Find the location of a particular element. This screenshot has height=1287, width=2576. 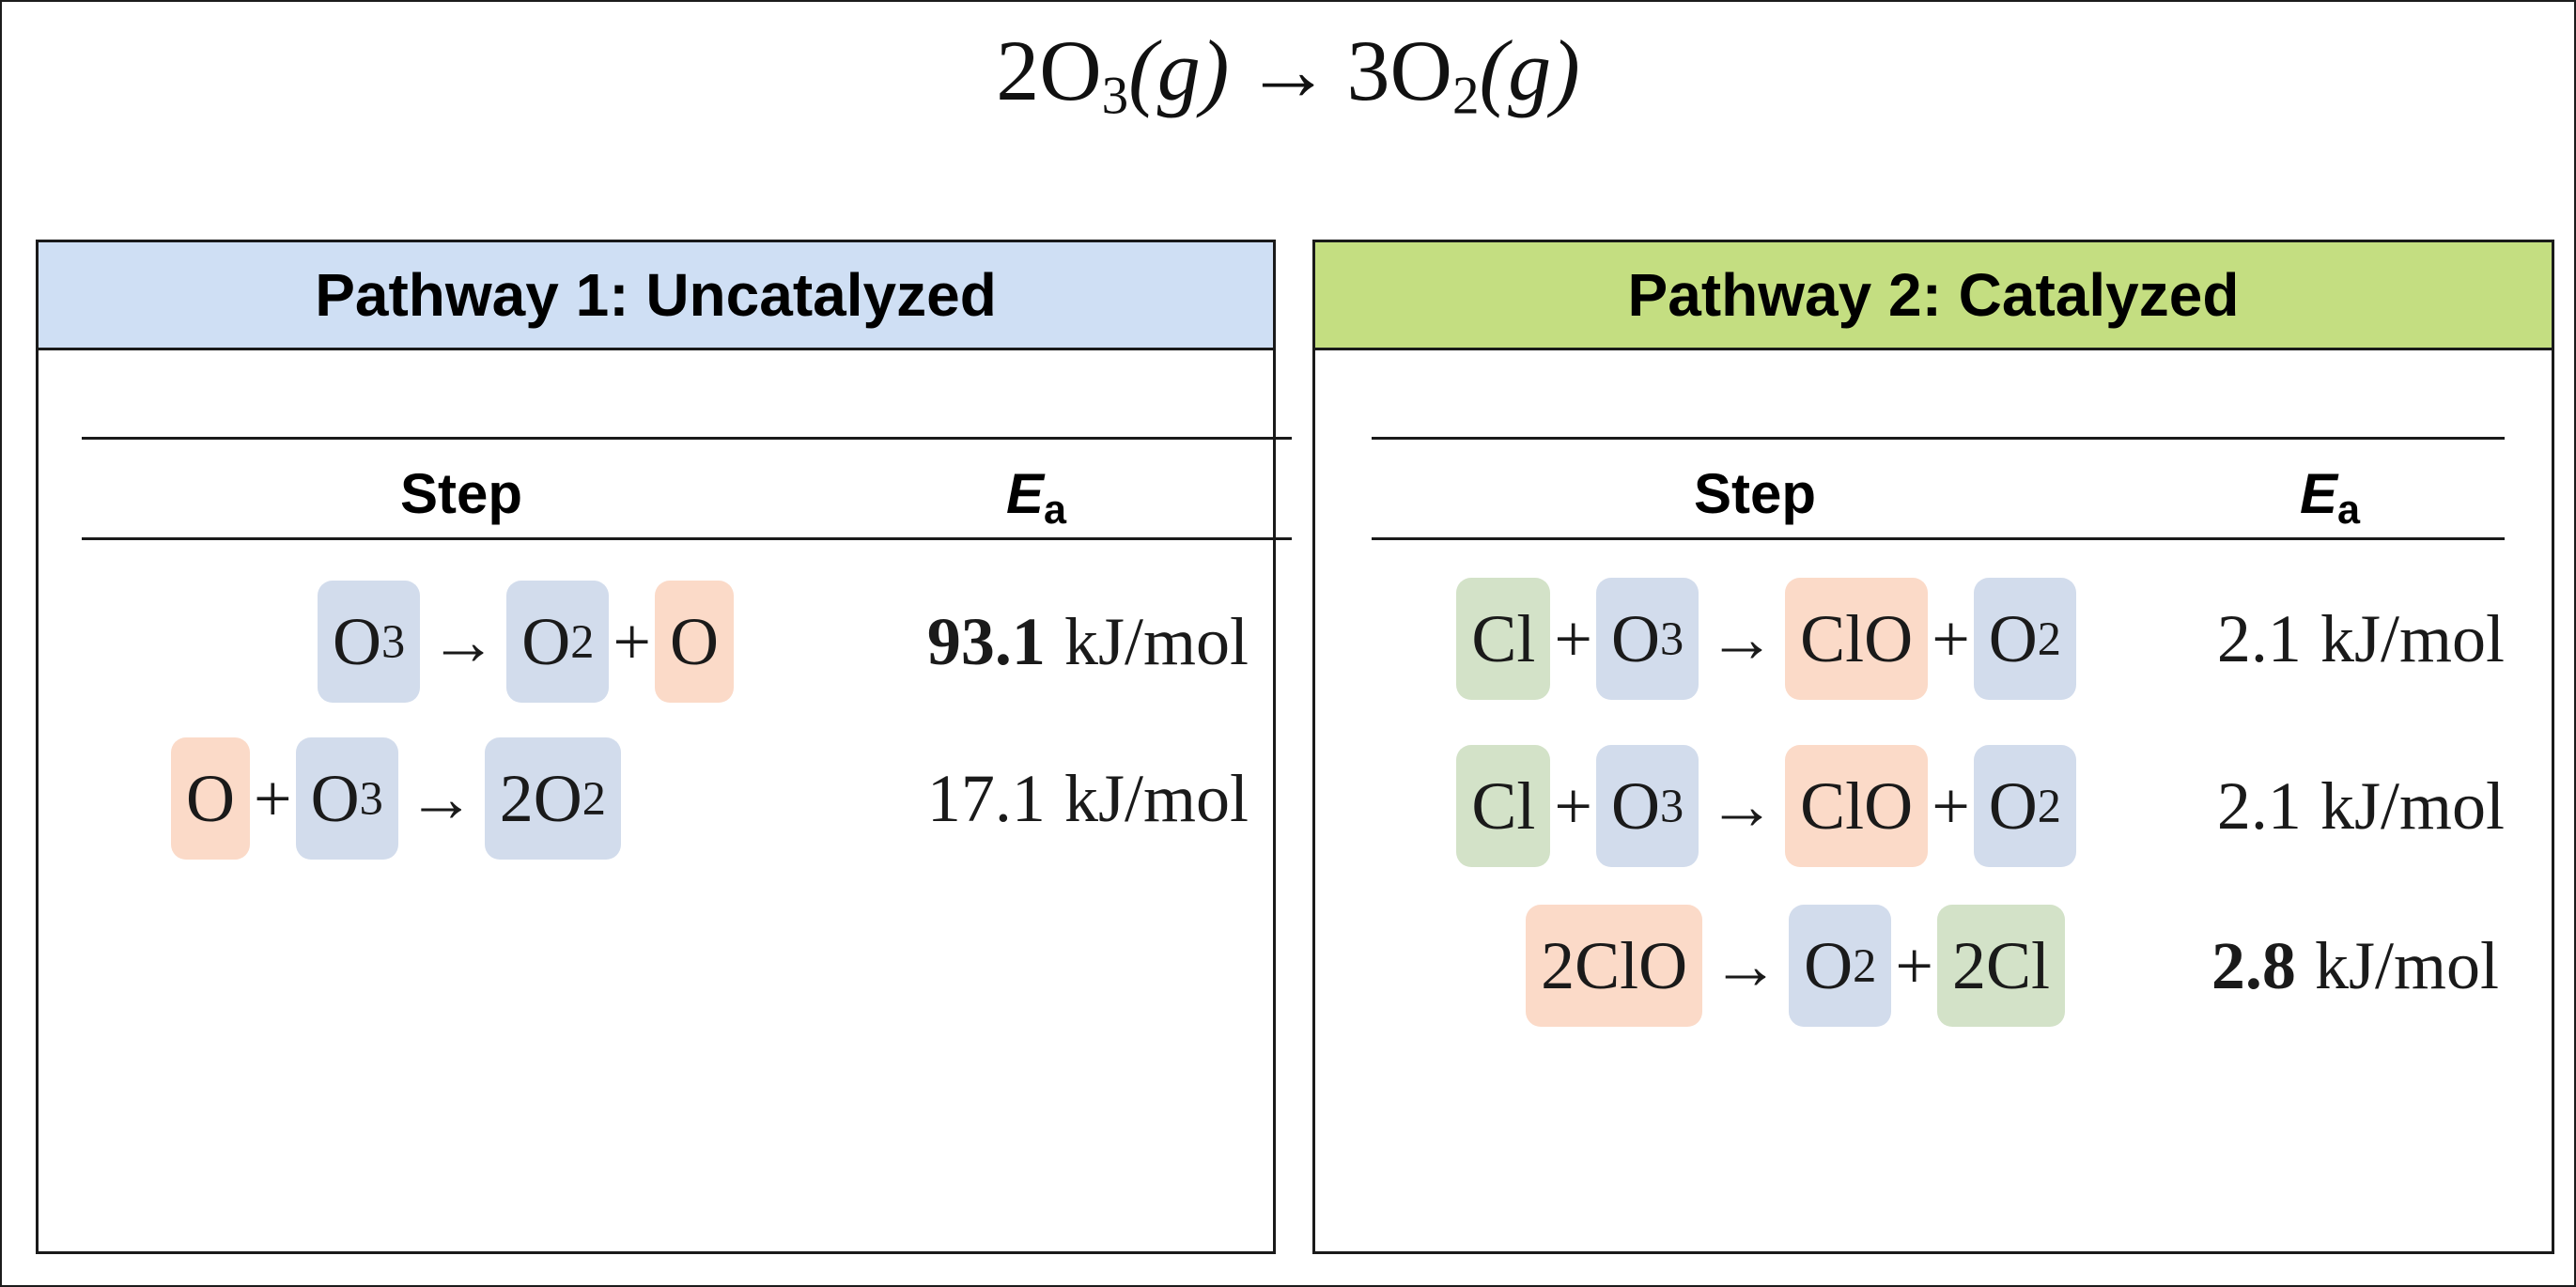

species-box: 2Cl is located at coordinates (2000, 966).